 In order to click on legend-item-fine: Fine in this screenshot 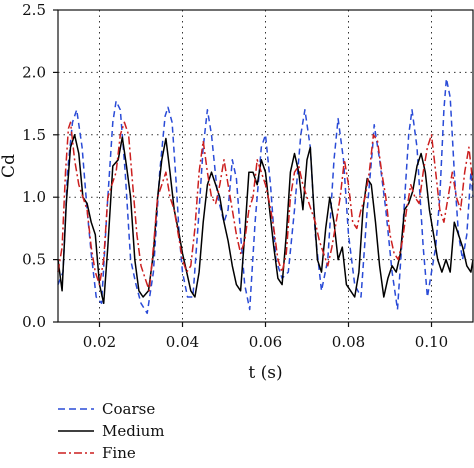, I will do `click(110, 453)`.